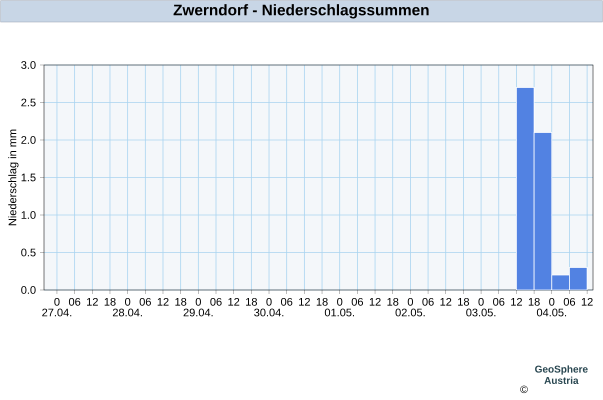 This screenshot has height=400, width=603. Describe the element at coordinates (57, 312) in the screenshot. I see `x2-tick-label: 27.04.` at that location.